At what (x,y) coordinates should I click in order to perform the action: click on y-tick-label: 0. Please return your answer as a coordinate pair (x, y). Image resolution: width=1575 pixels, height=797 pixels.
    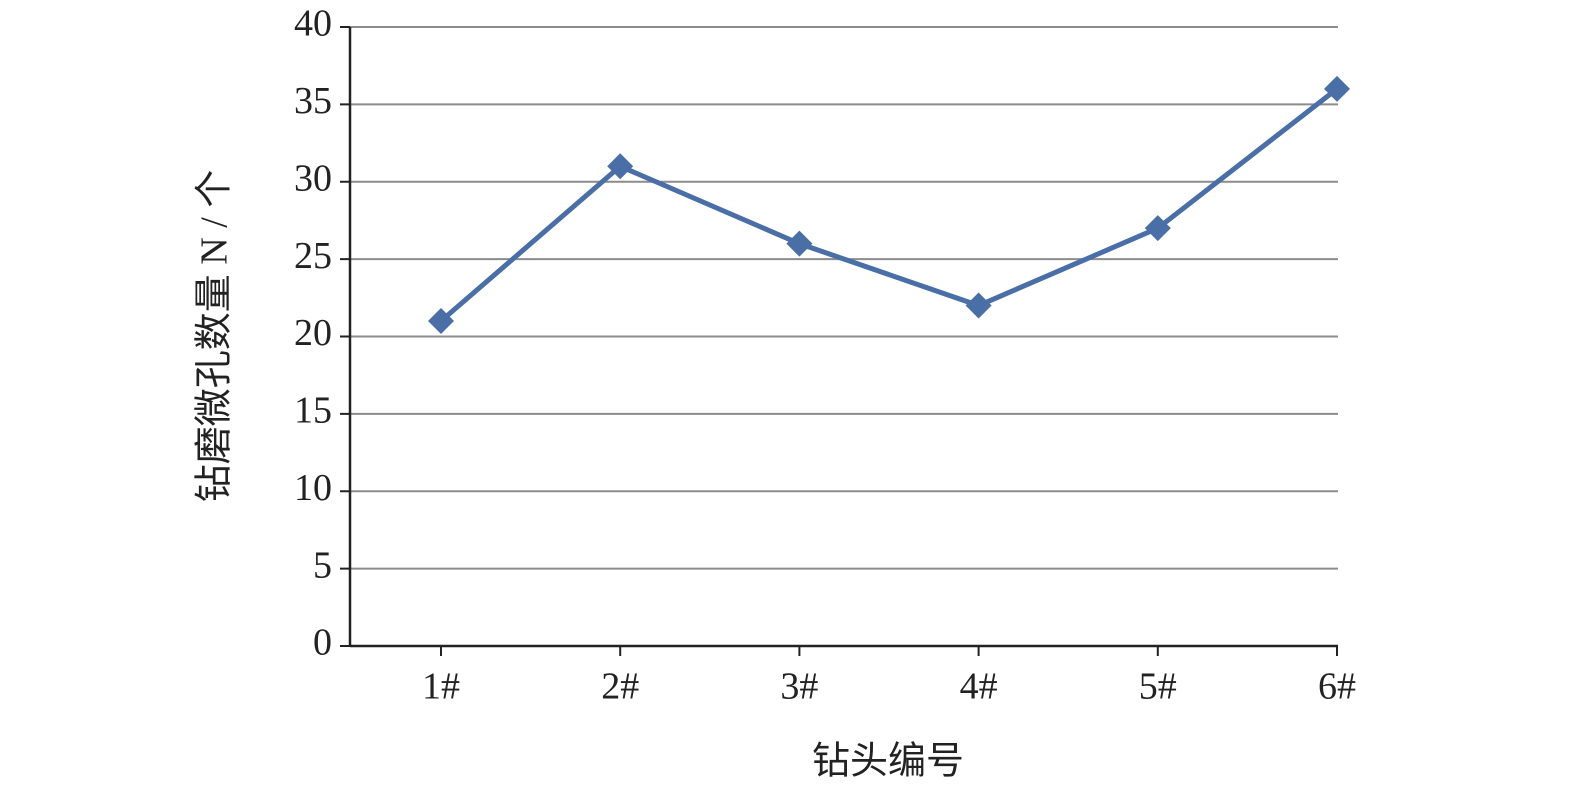
    Looking at the image, I should click on (322, 643).